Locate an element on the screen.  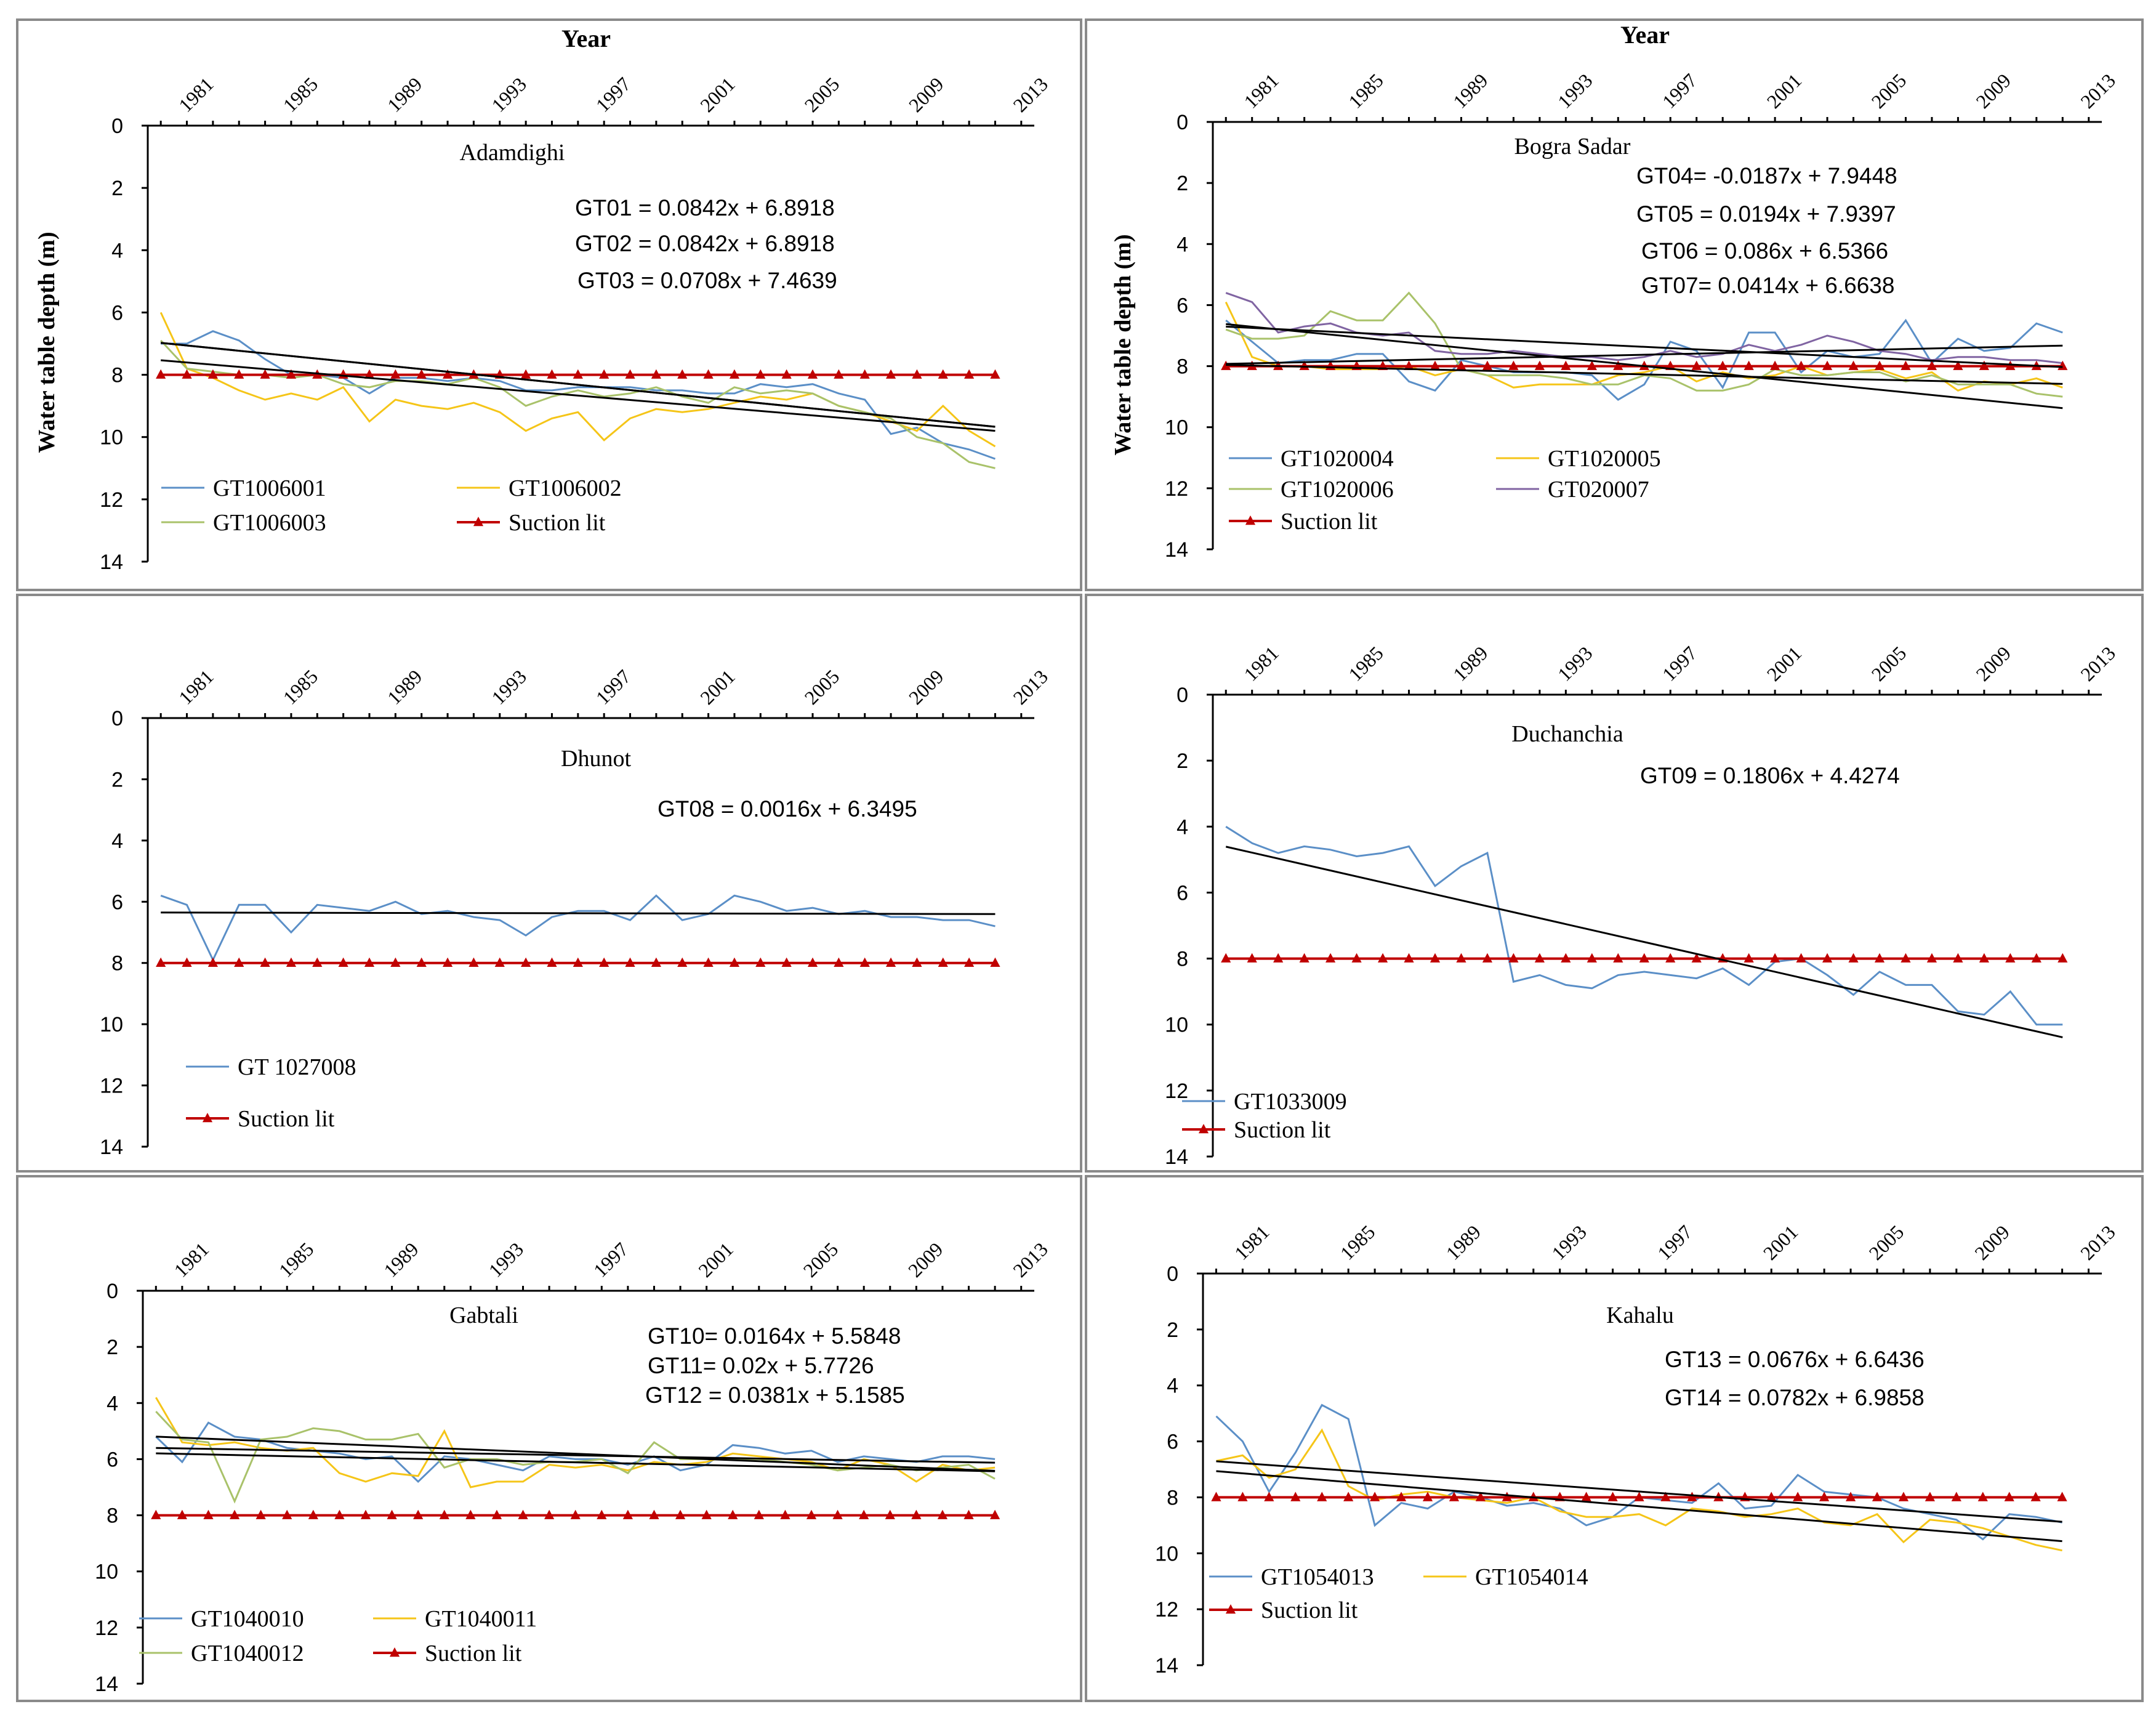
trendline-equation: GT14 = 0.0782x + 6.9858 is located at coordinates (1795, 1397).